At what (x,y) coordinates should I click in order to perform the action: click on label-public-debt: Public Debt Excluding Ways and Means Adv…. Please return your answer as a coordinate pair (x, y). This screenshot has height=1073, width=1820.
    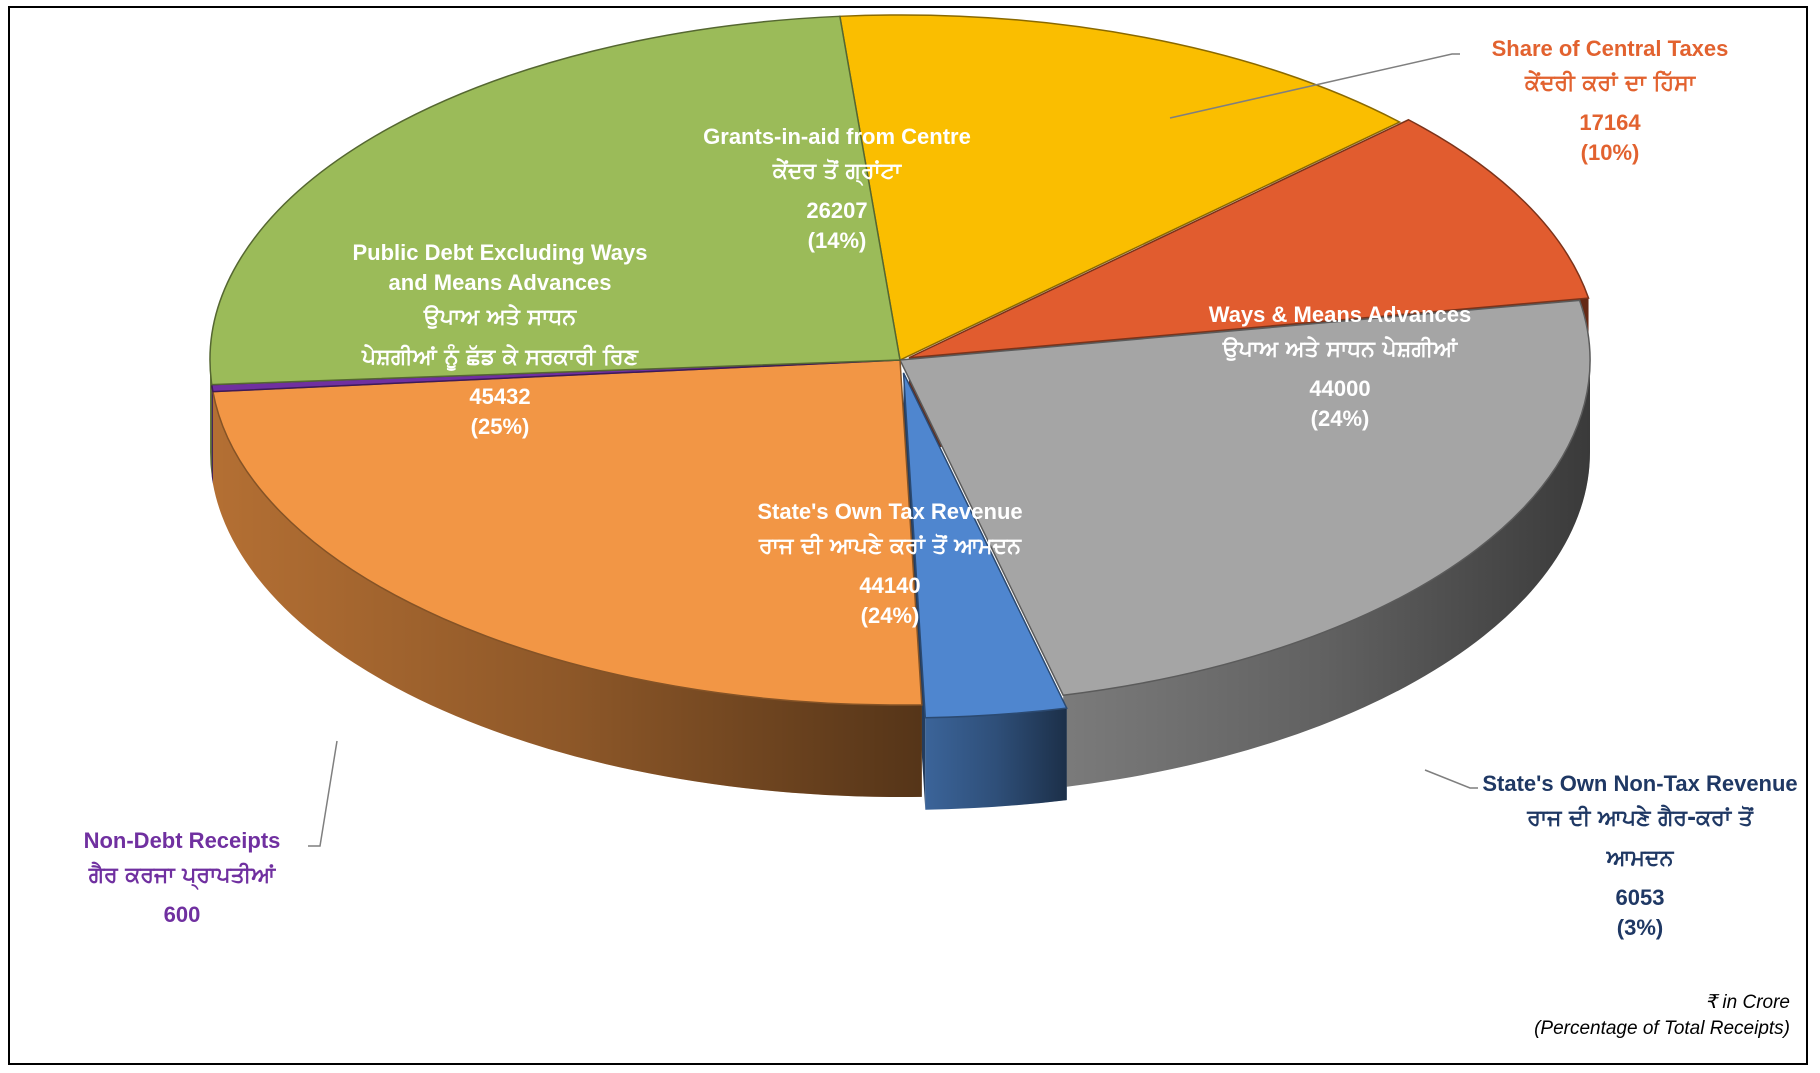
    Looking at the image, I should click on (500, 340).